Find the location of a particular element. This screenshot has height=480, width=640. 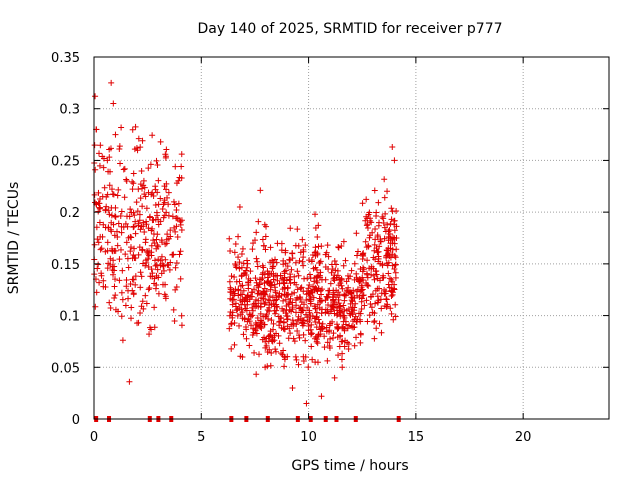

y-tick-label: 0.05 is located at coordinates (65, 368).